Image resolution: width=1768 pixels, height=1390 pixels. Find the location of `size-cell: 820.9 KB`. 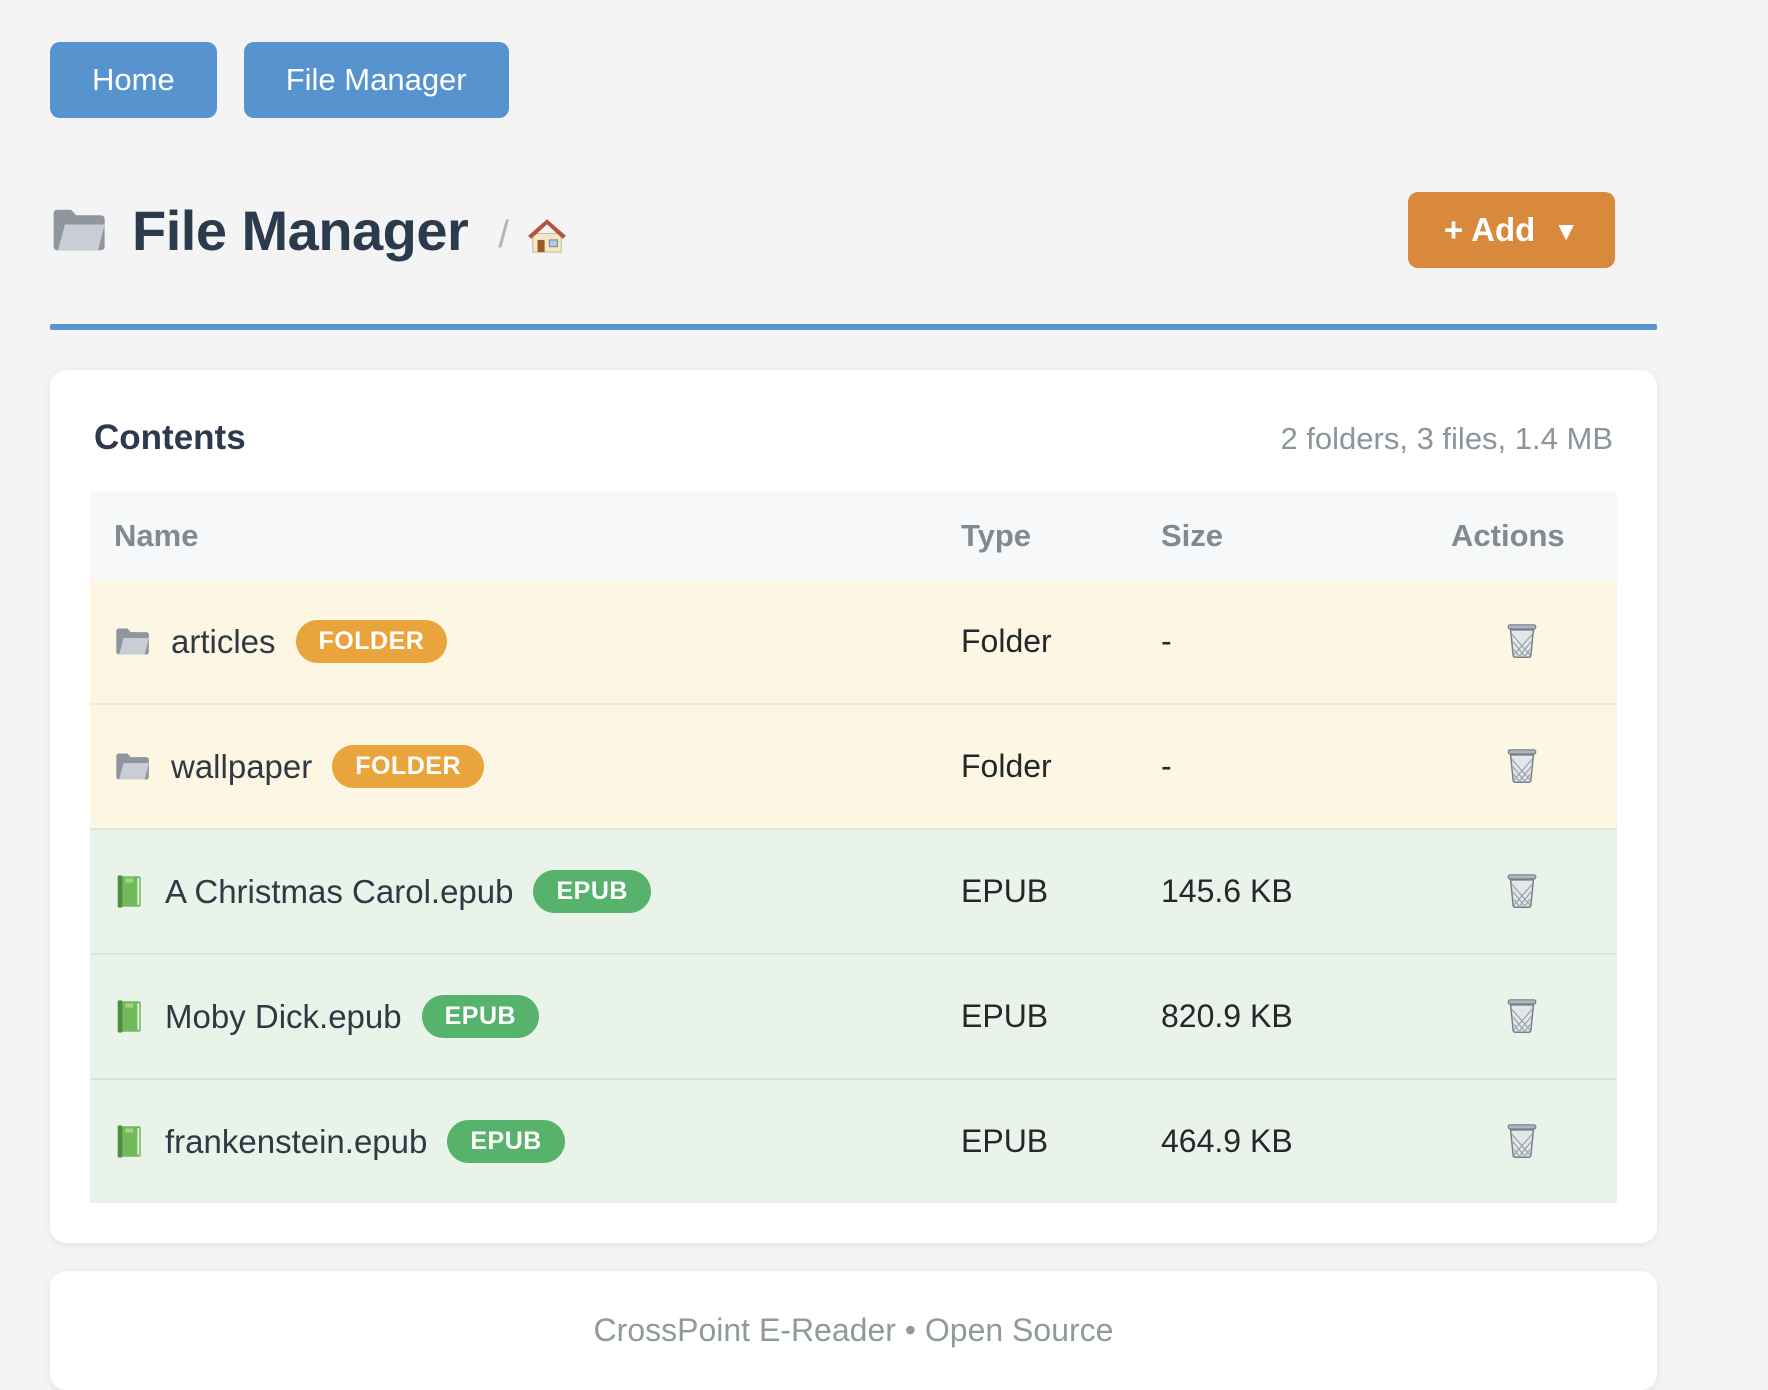

size-cell: 820.9 KB is located at coordinates (1282, 1016).